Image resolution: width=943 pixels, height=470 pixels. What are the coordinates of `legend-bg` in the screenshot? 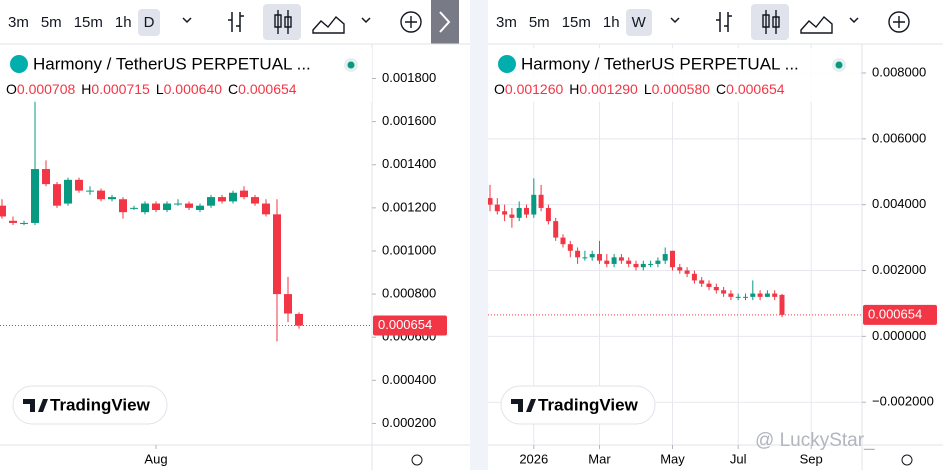 It's located at (186, 75).